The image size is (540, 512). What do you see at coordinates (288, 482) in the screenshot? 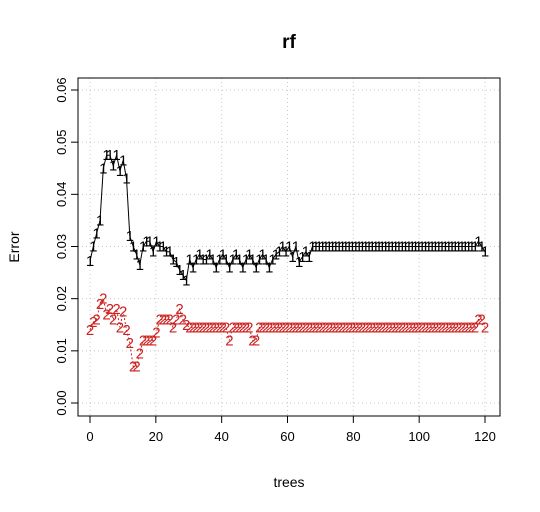
I see `x-axis-label: trees` at bounding box center [288, 482].